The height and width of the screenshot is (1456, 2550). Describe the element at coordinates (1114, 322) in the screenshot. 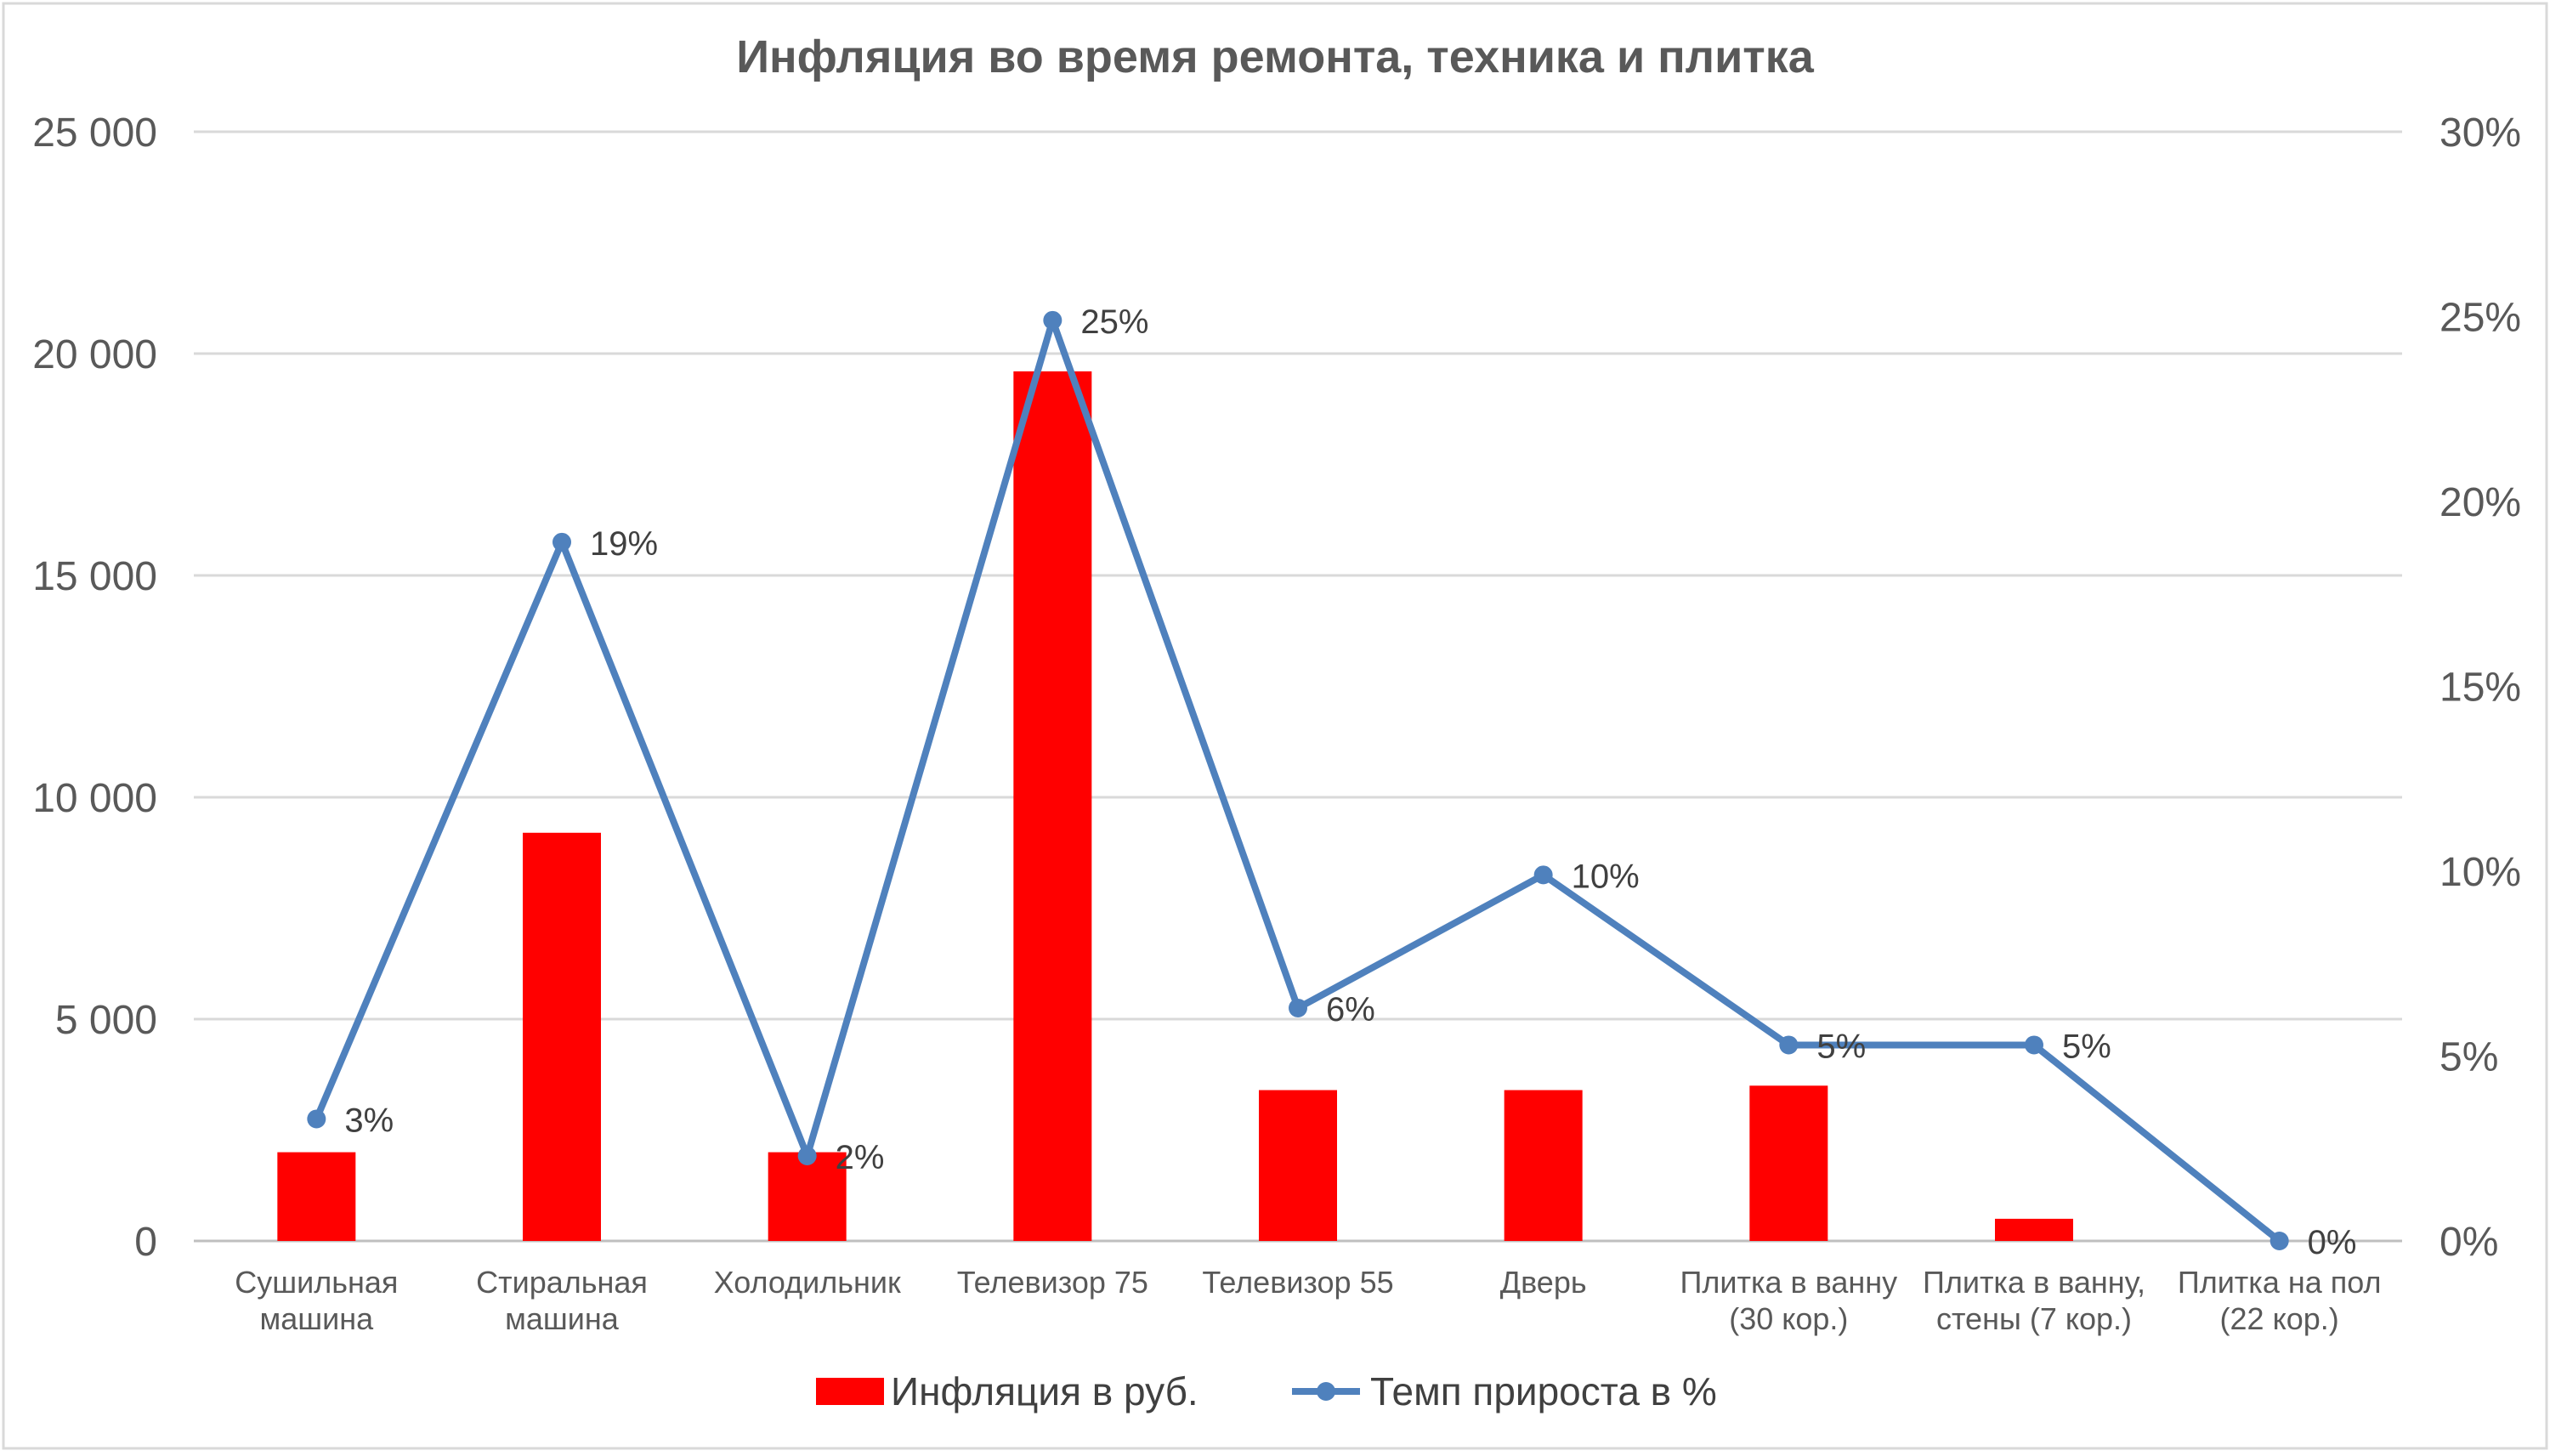

I see `data-label: 25%` at that location.